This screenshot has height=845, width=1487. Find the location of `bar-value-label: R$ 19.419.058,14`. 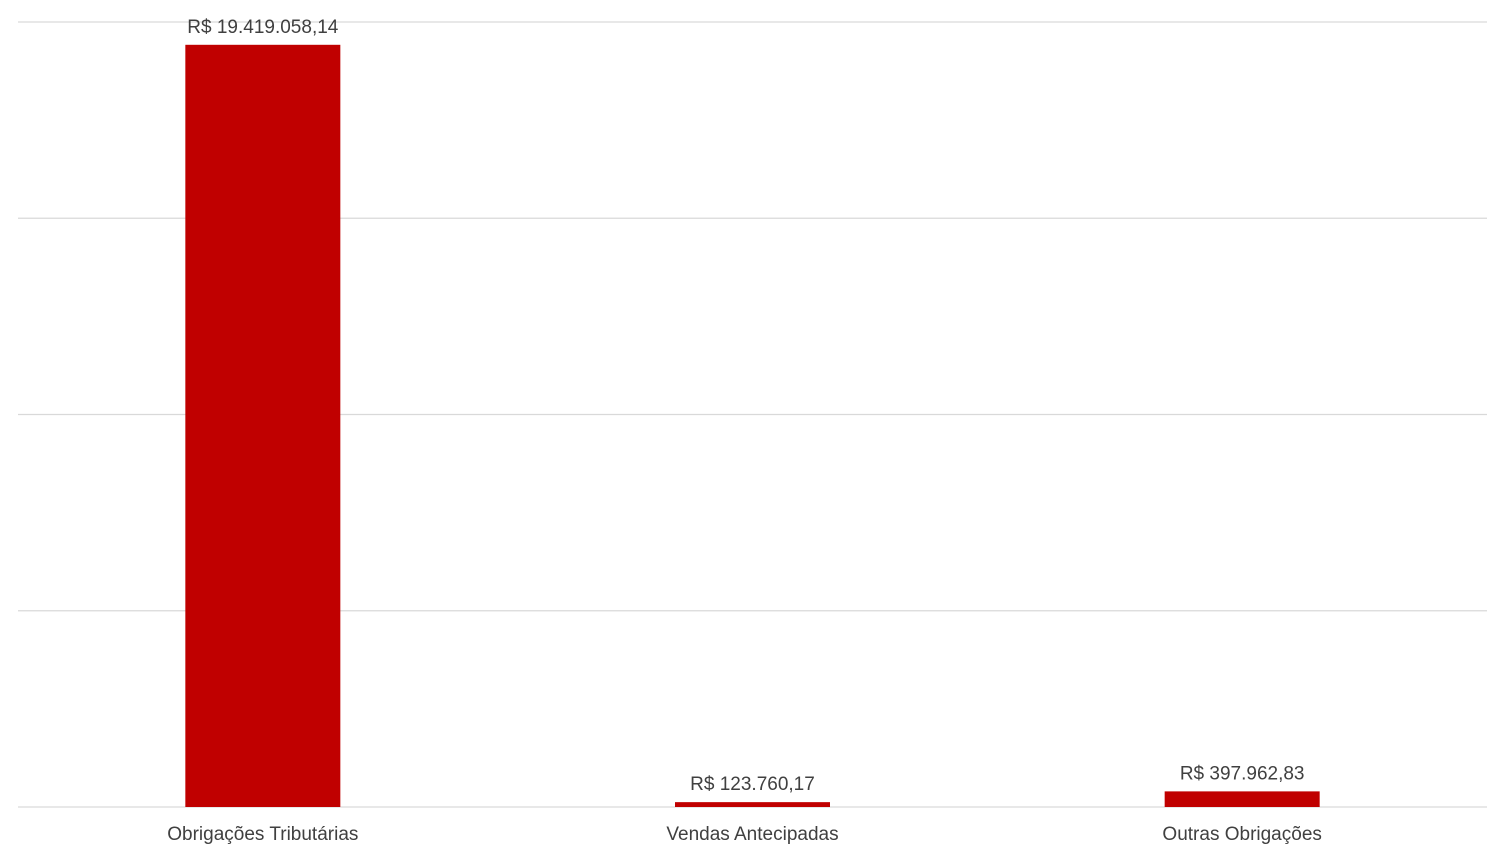

bar-value-label: R$ 19.419.058,14 is located at coordinates (263, 27).